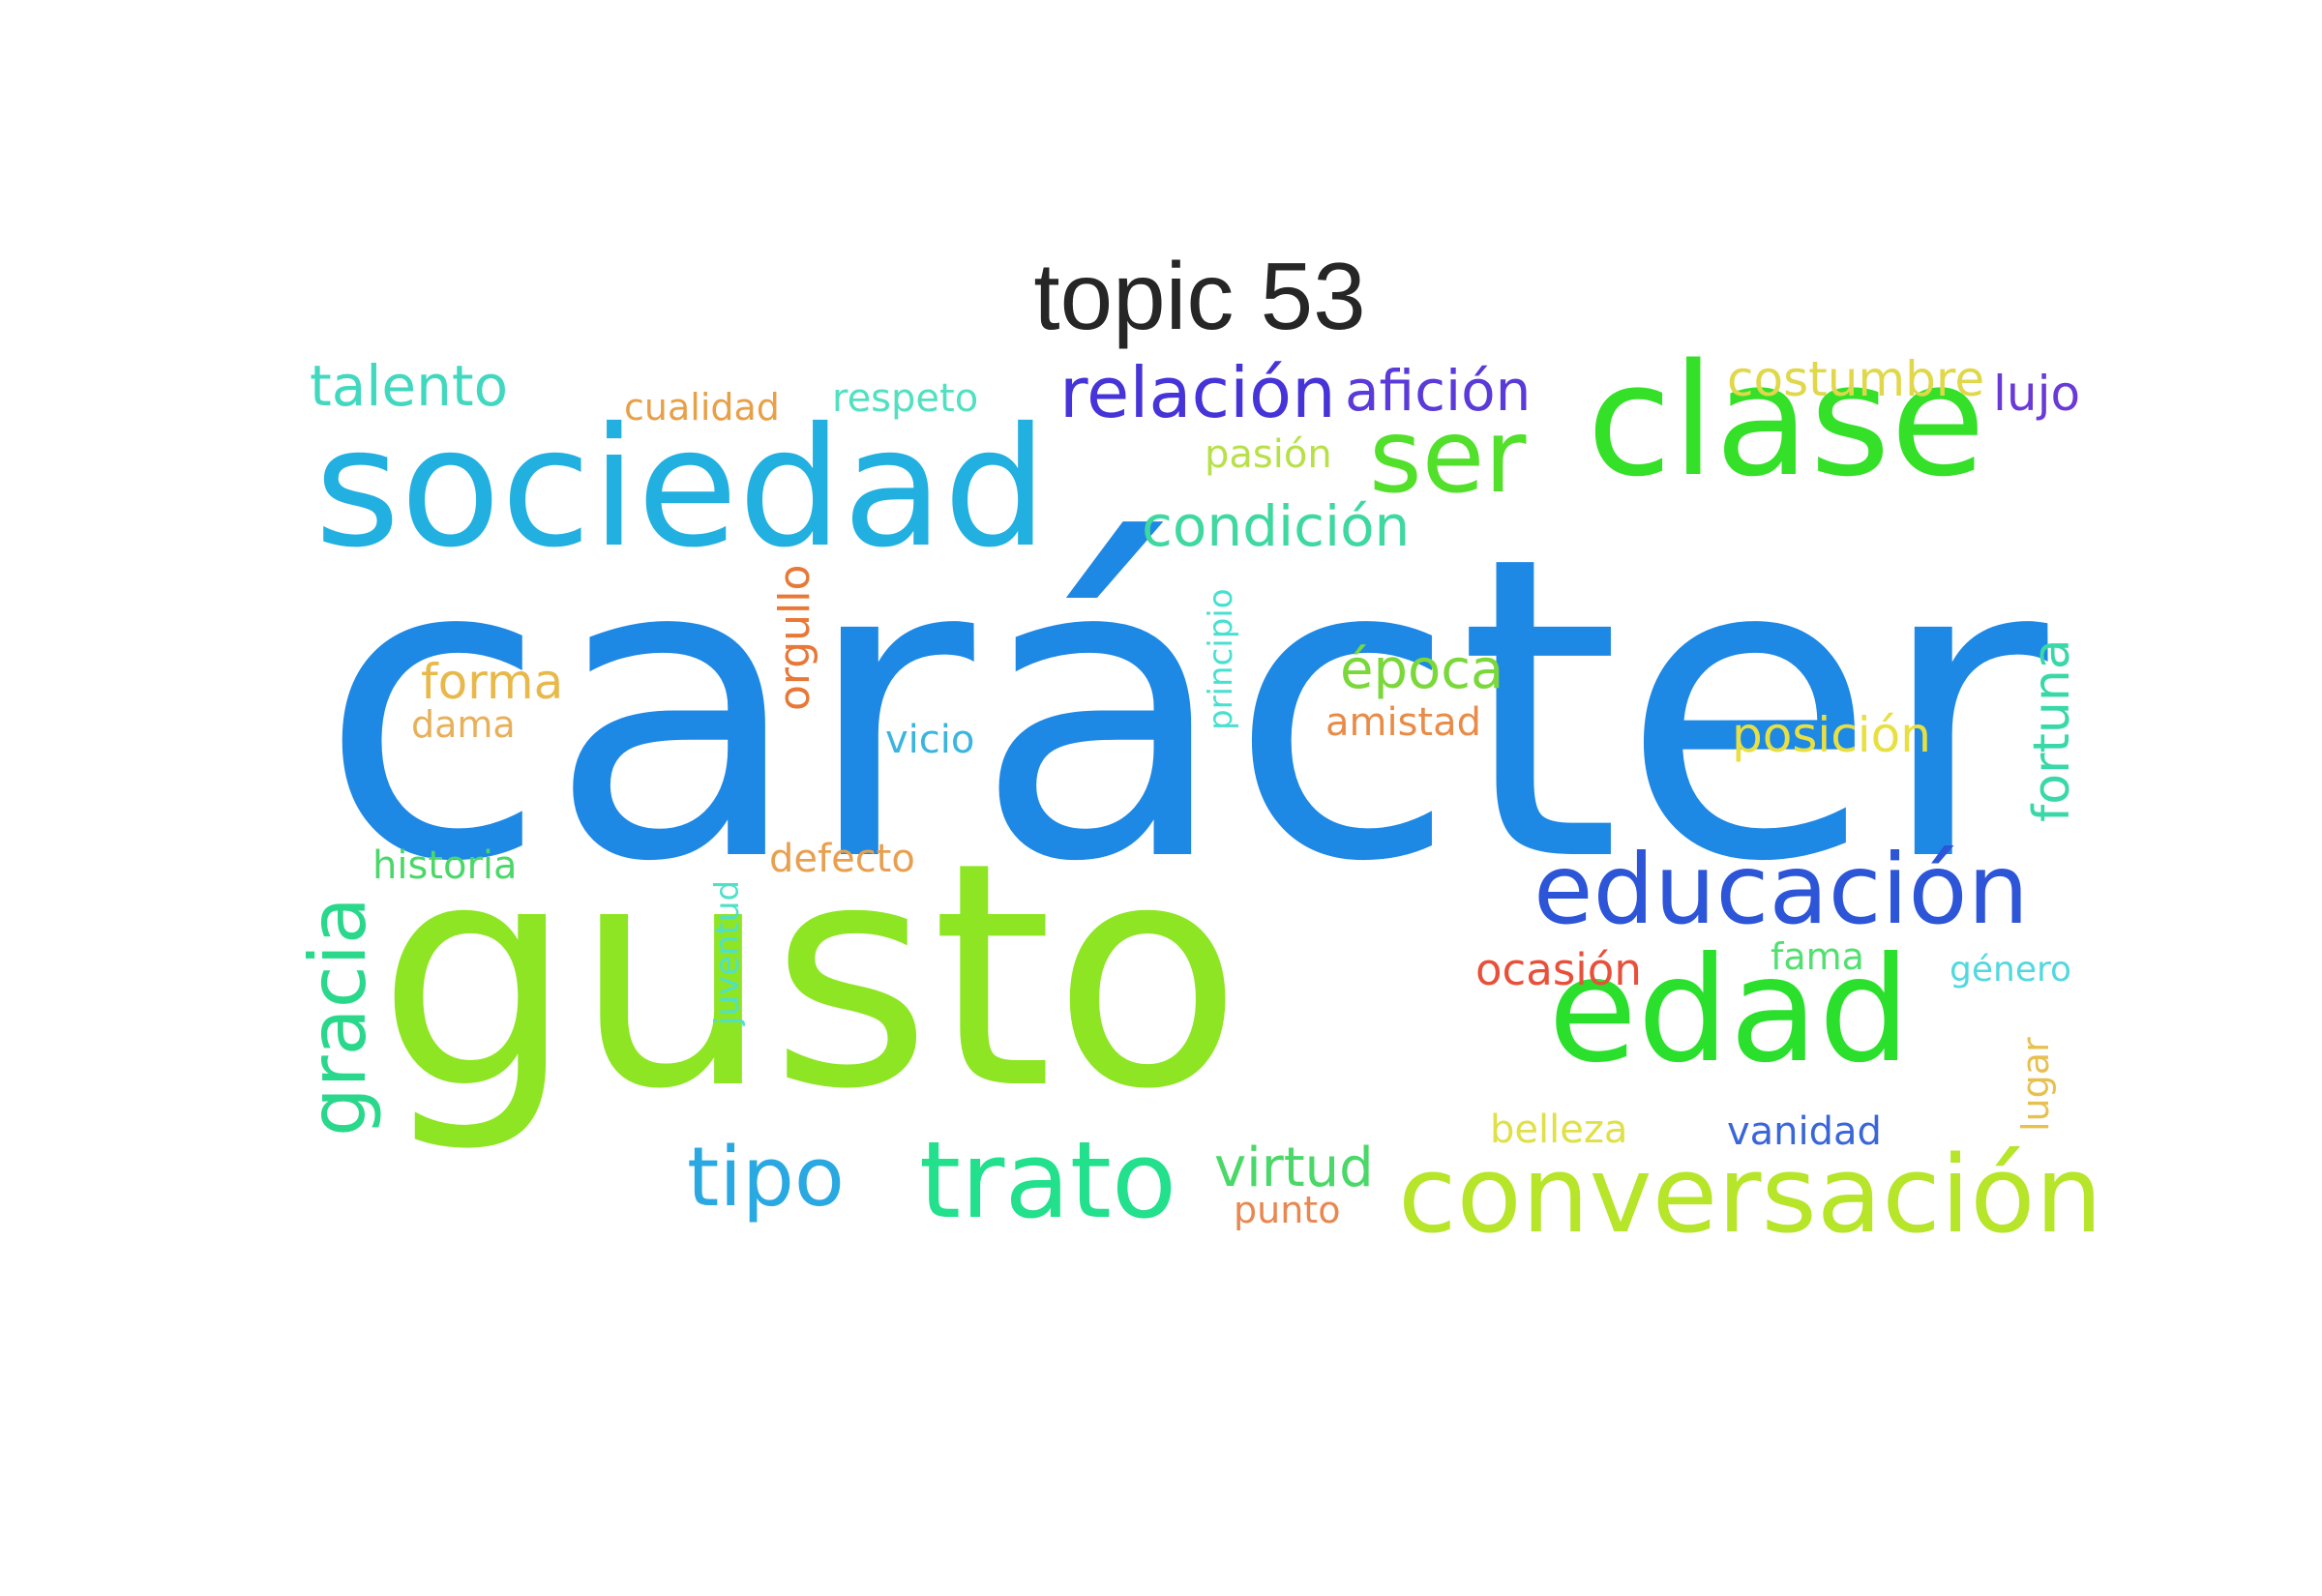  What do you see at coordinates (1403, 722) in the screenshot?
I see `word-cloud-term: amistad` at bounding box center [1403, 722].